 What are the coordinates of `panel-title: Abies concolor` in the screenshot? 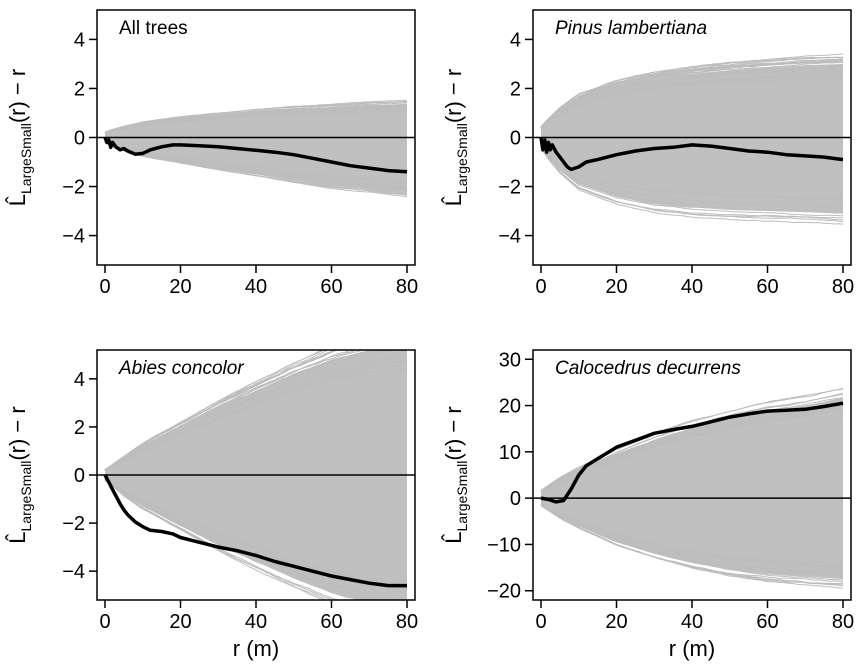 It's located at (181, 368).